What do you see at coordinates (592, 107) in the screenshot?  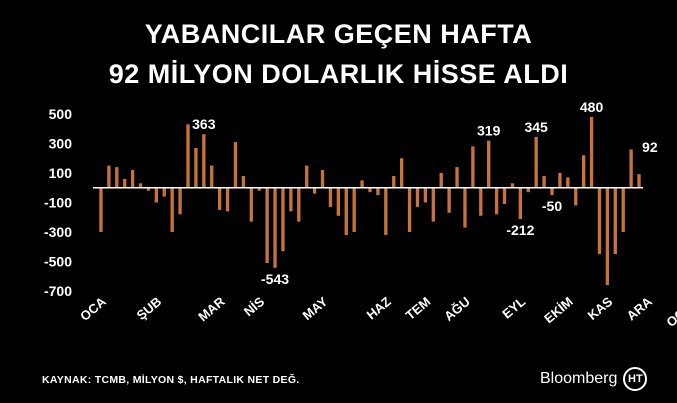 I see `data-label: 480` at bounding box center [592, 107].